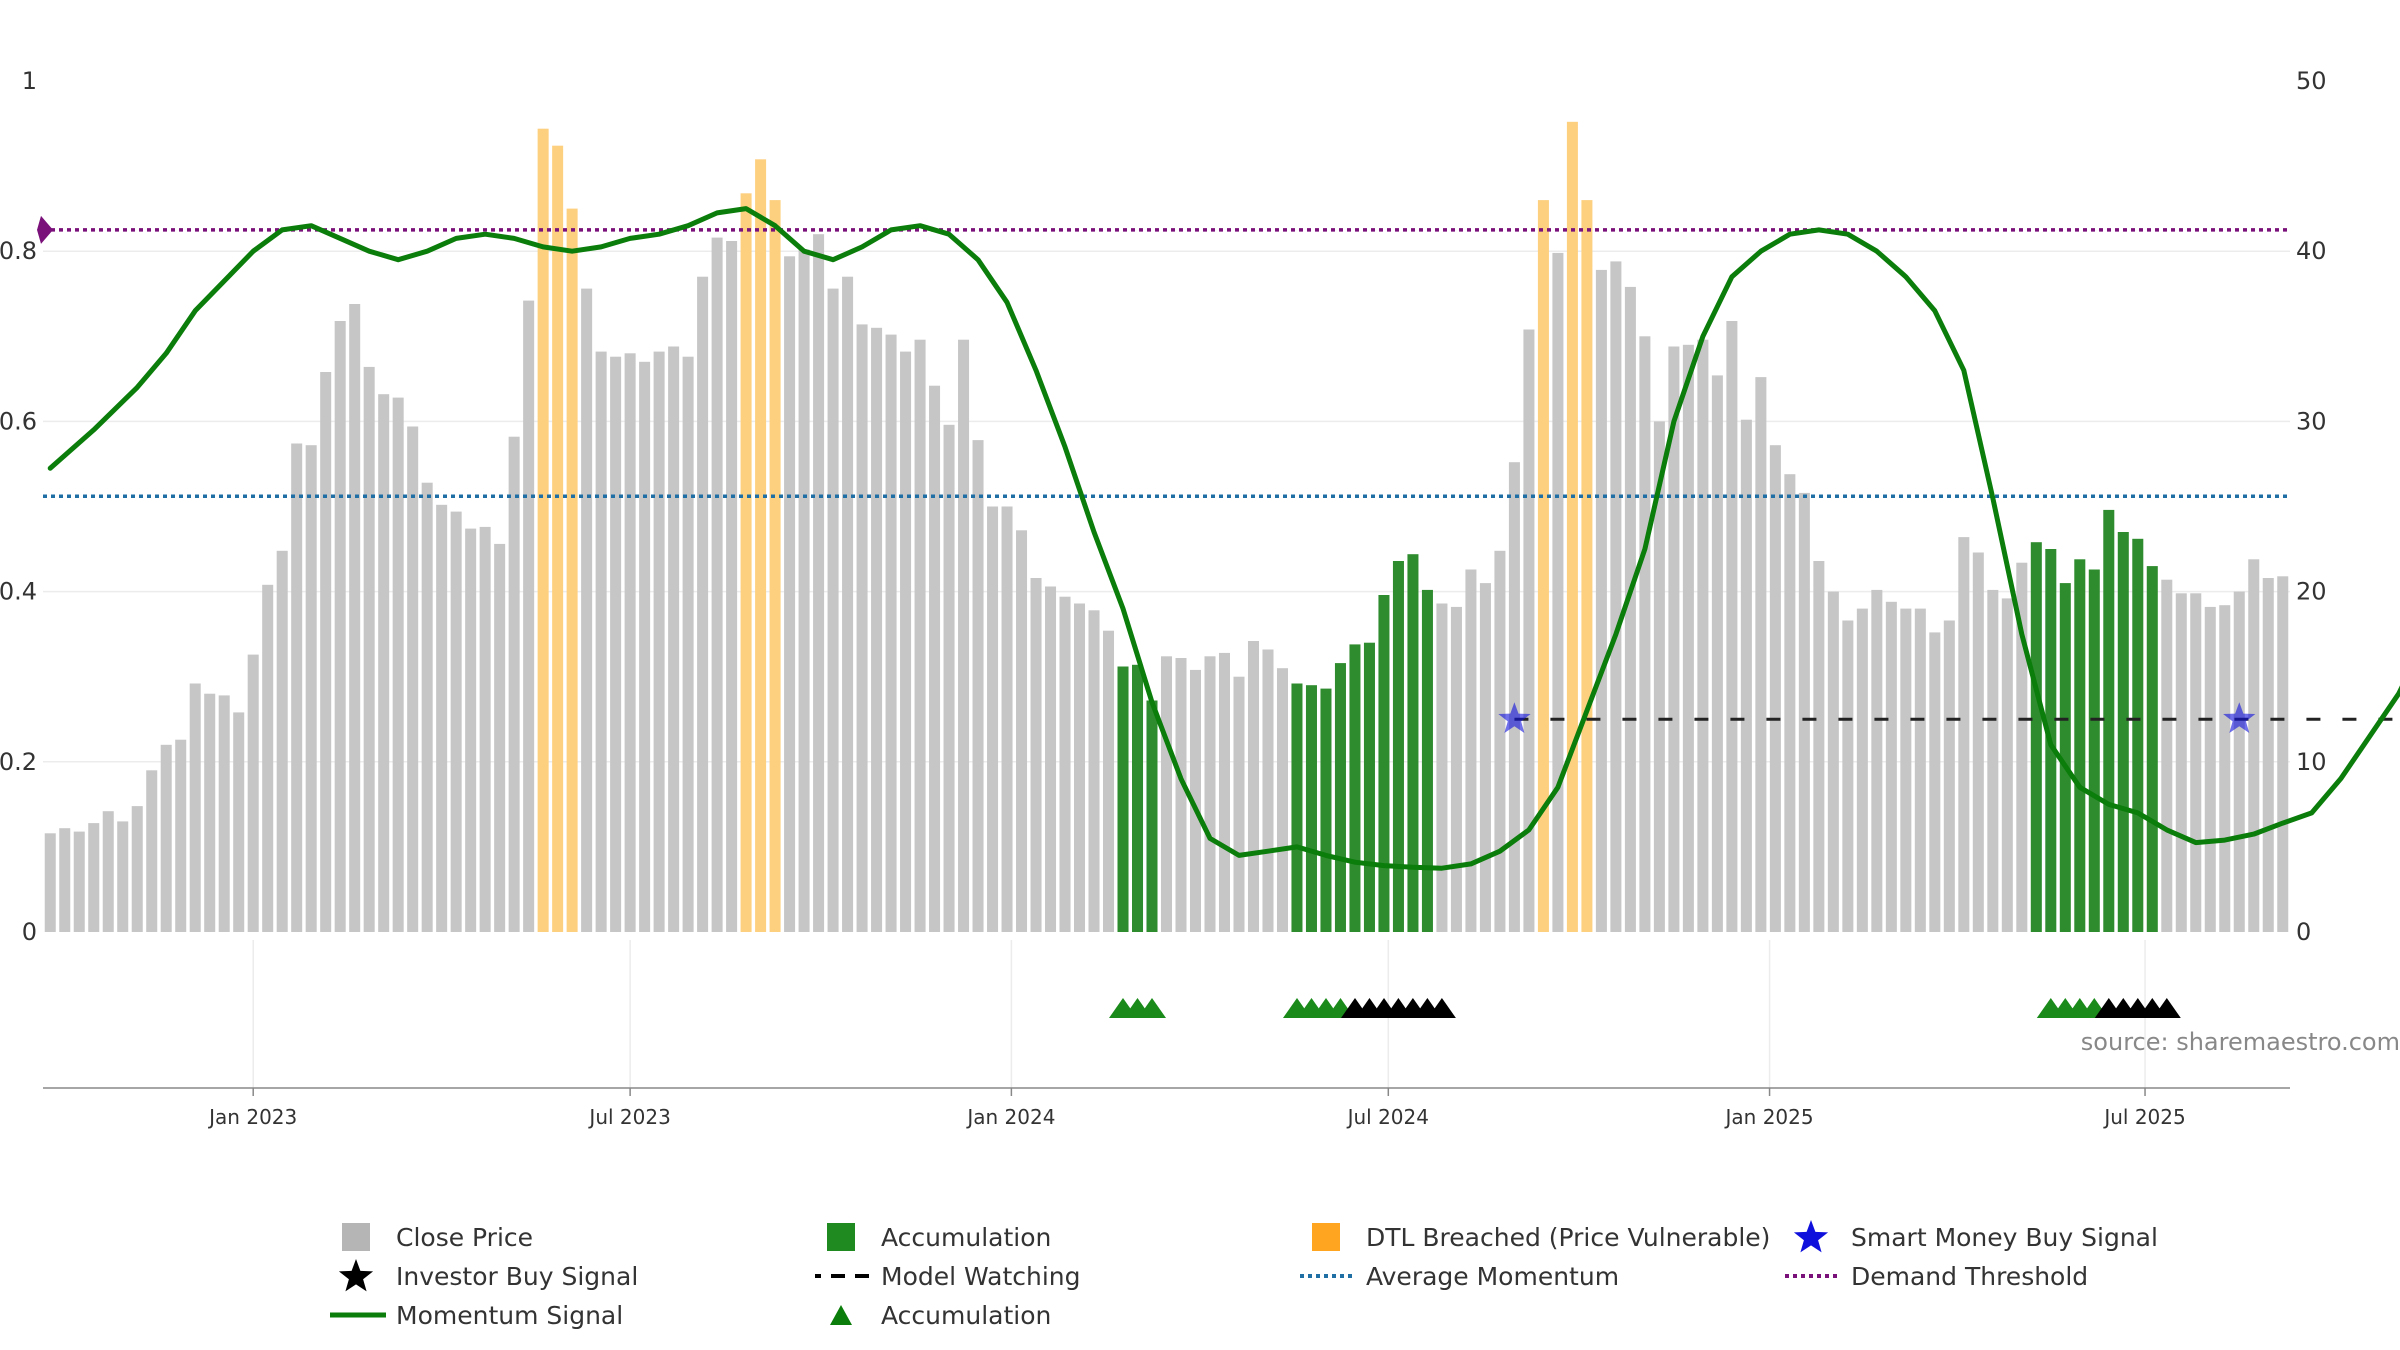 This screenshot has width=2400, height=1350. I want to click on right-axis-tick-label: 0, so click(2303, 932).